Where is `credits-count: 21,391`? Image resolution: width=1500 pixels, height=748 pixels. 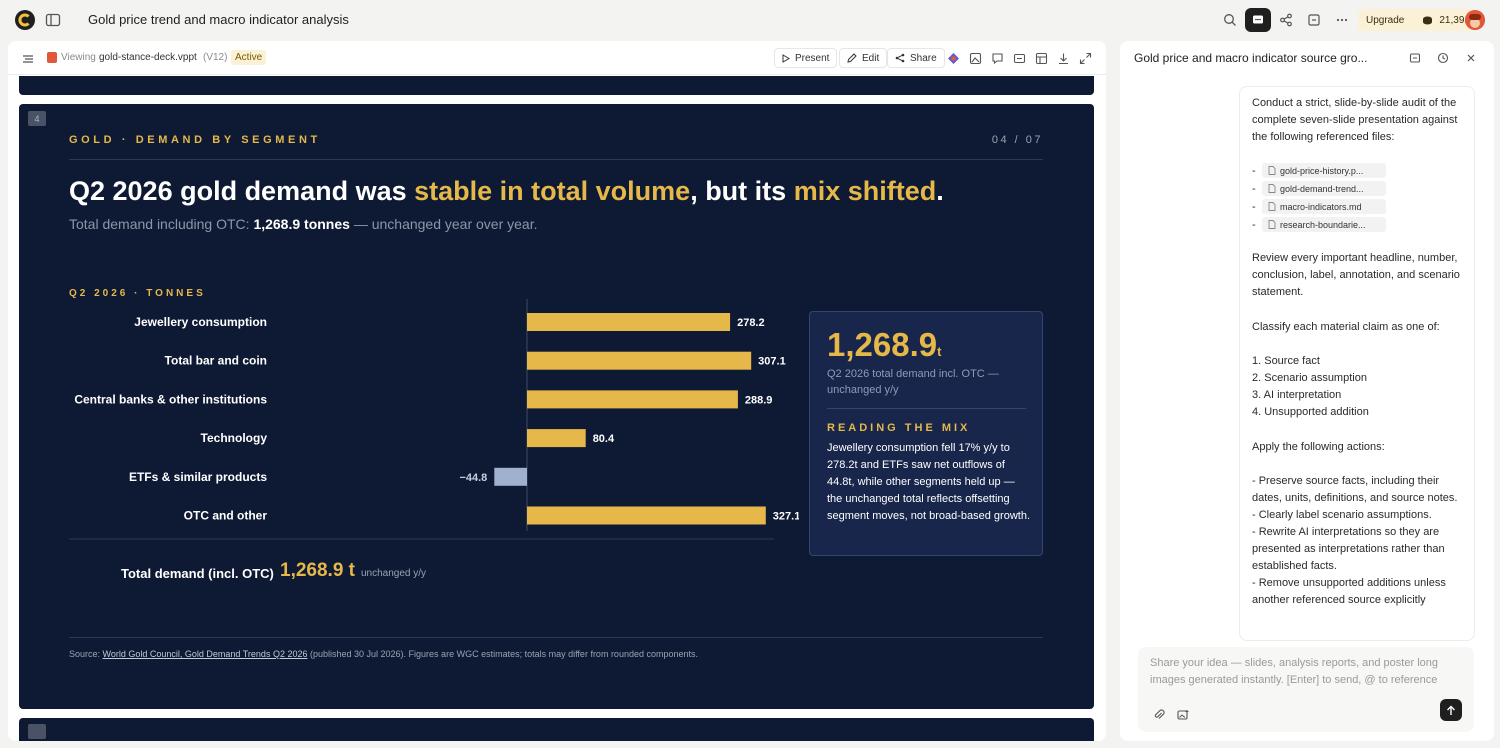
credits-count: 21,391 is located at coordinates (1454, 20).